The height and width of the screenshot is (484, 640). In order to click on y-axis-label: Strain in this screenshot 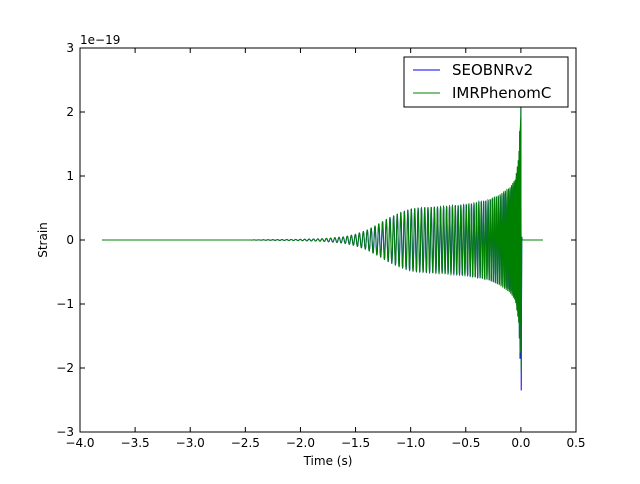, I will do `click(43, 240)`.